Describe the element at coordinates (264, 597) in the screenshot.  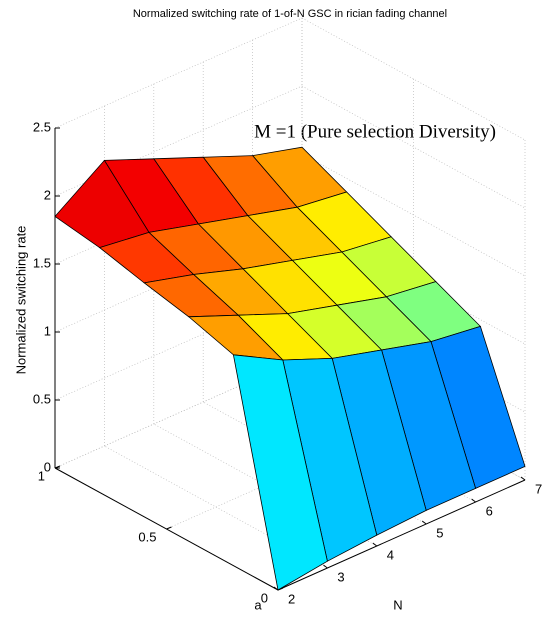
I see `x-tick-label: 0` at that location.